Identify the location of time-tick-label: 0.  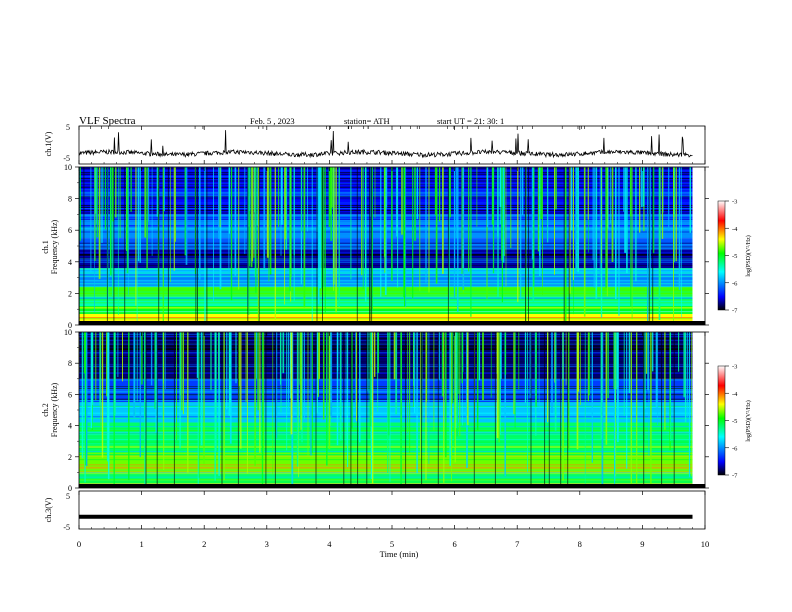
(79, 544).